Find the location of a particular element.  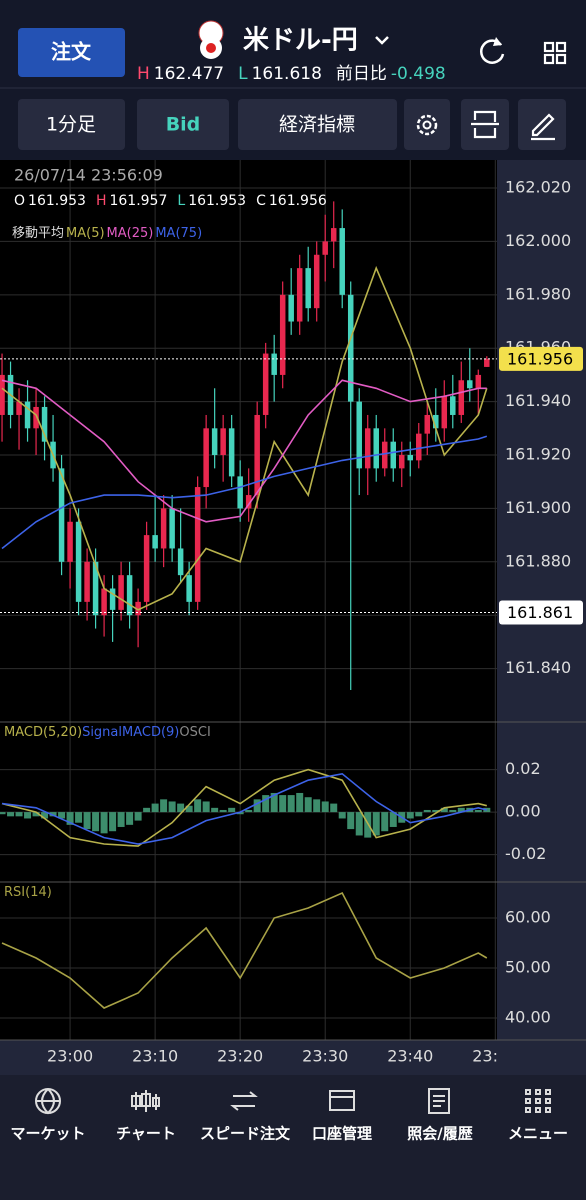

timeframe-label: 1分足 is located at coordinates (71, 125).